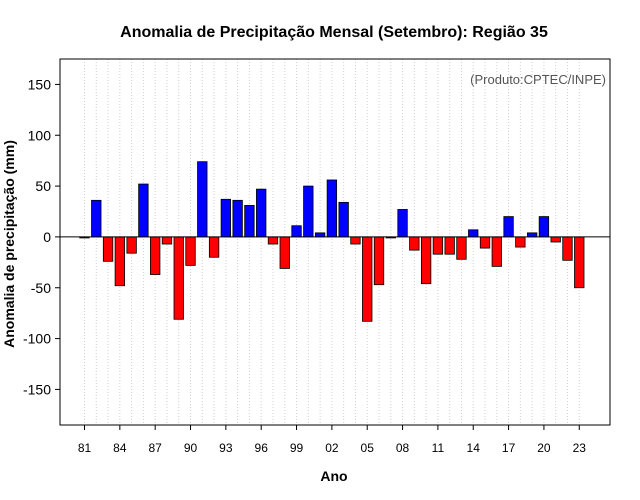  I want to click on x-tick-label: 02, so click(332, 448).